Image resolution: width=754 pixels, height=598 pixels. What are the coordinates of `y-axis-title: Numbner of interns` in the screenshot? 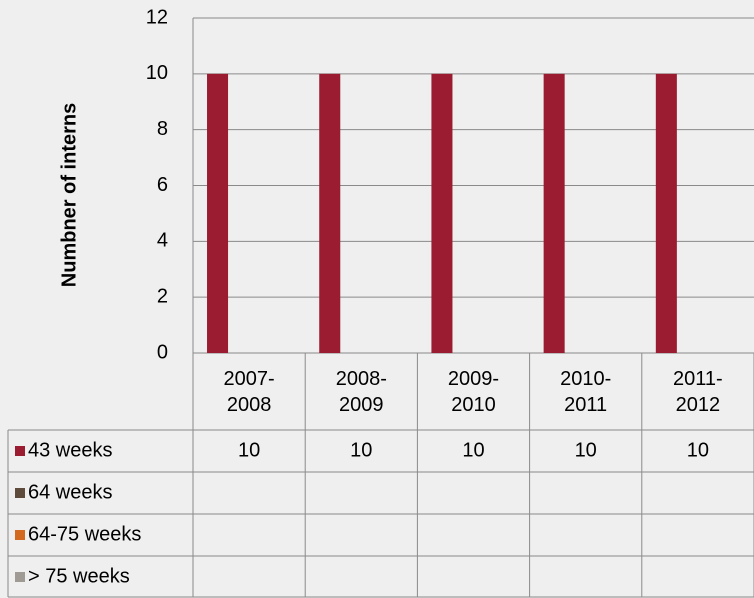 It's located at (69, 195).